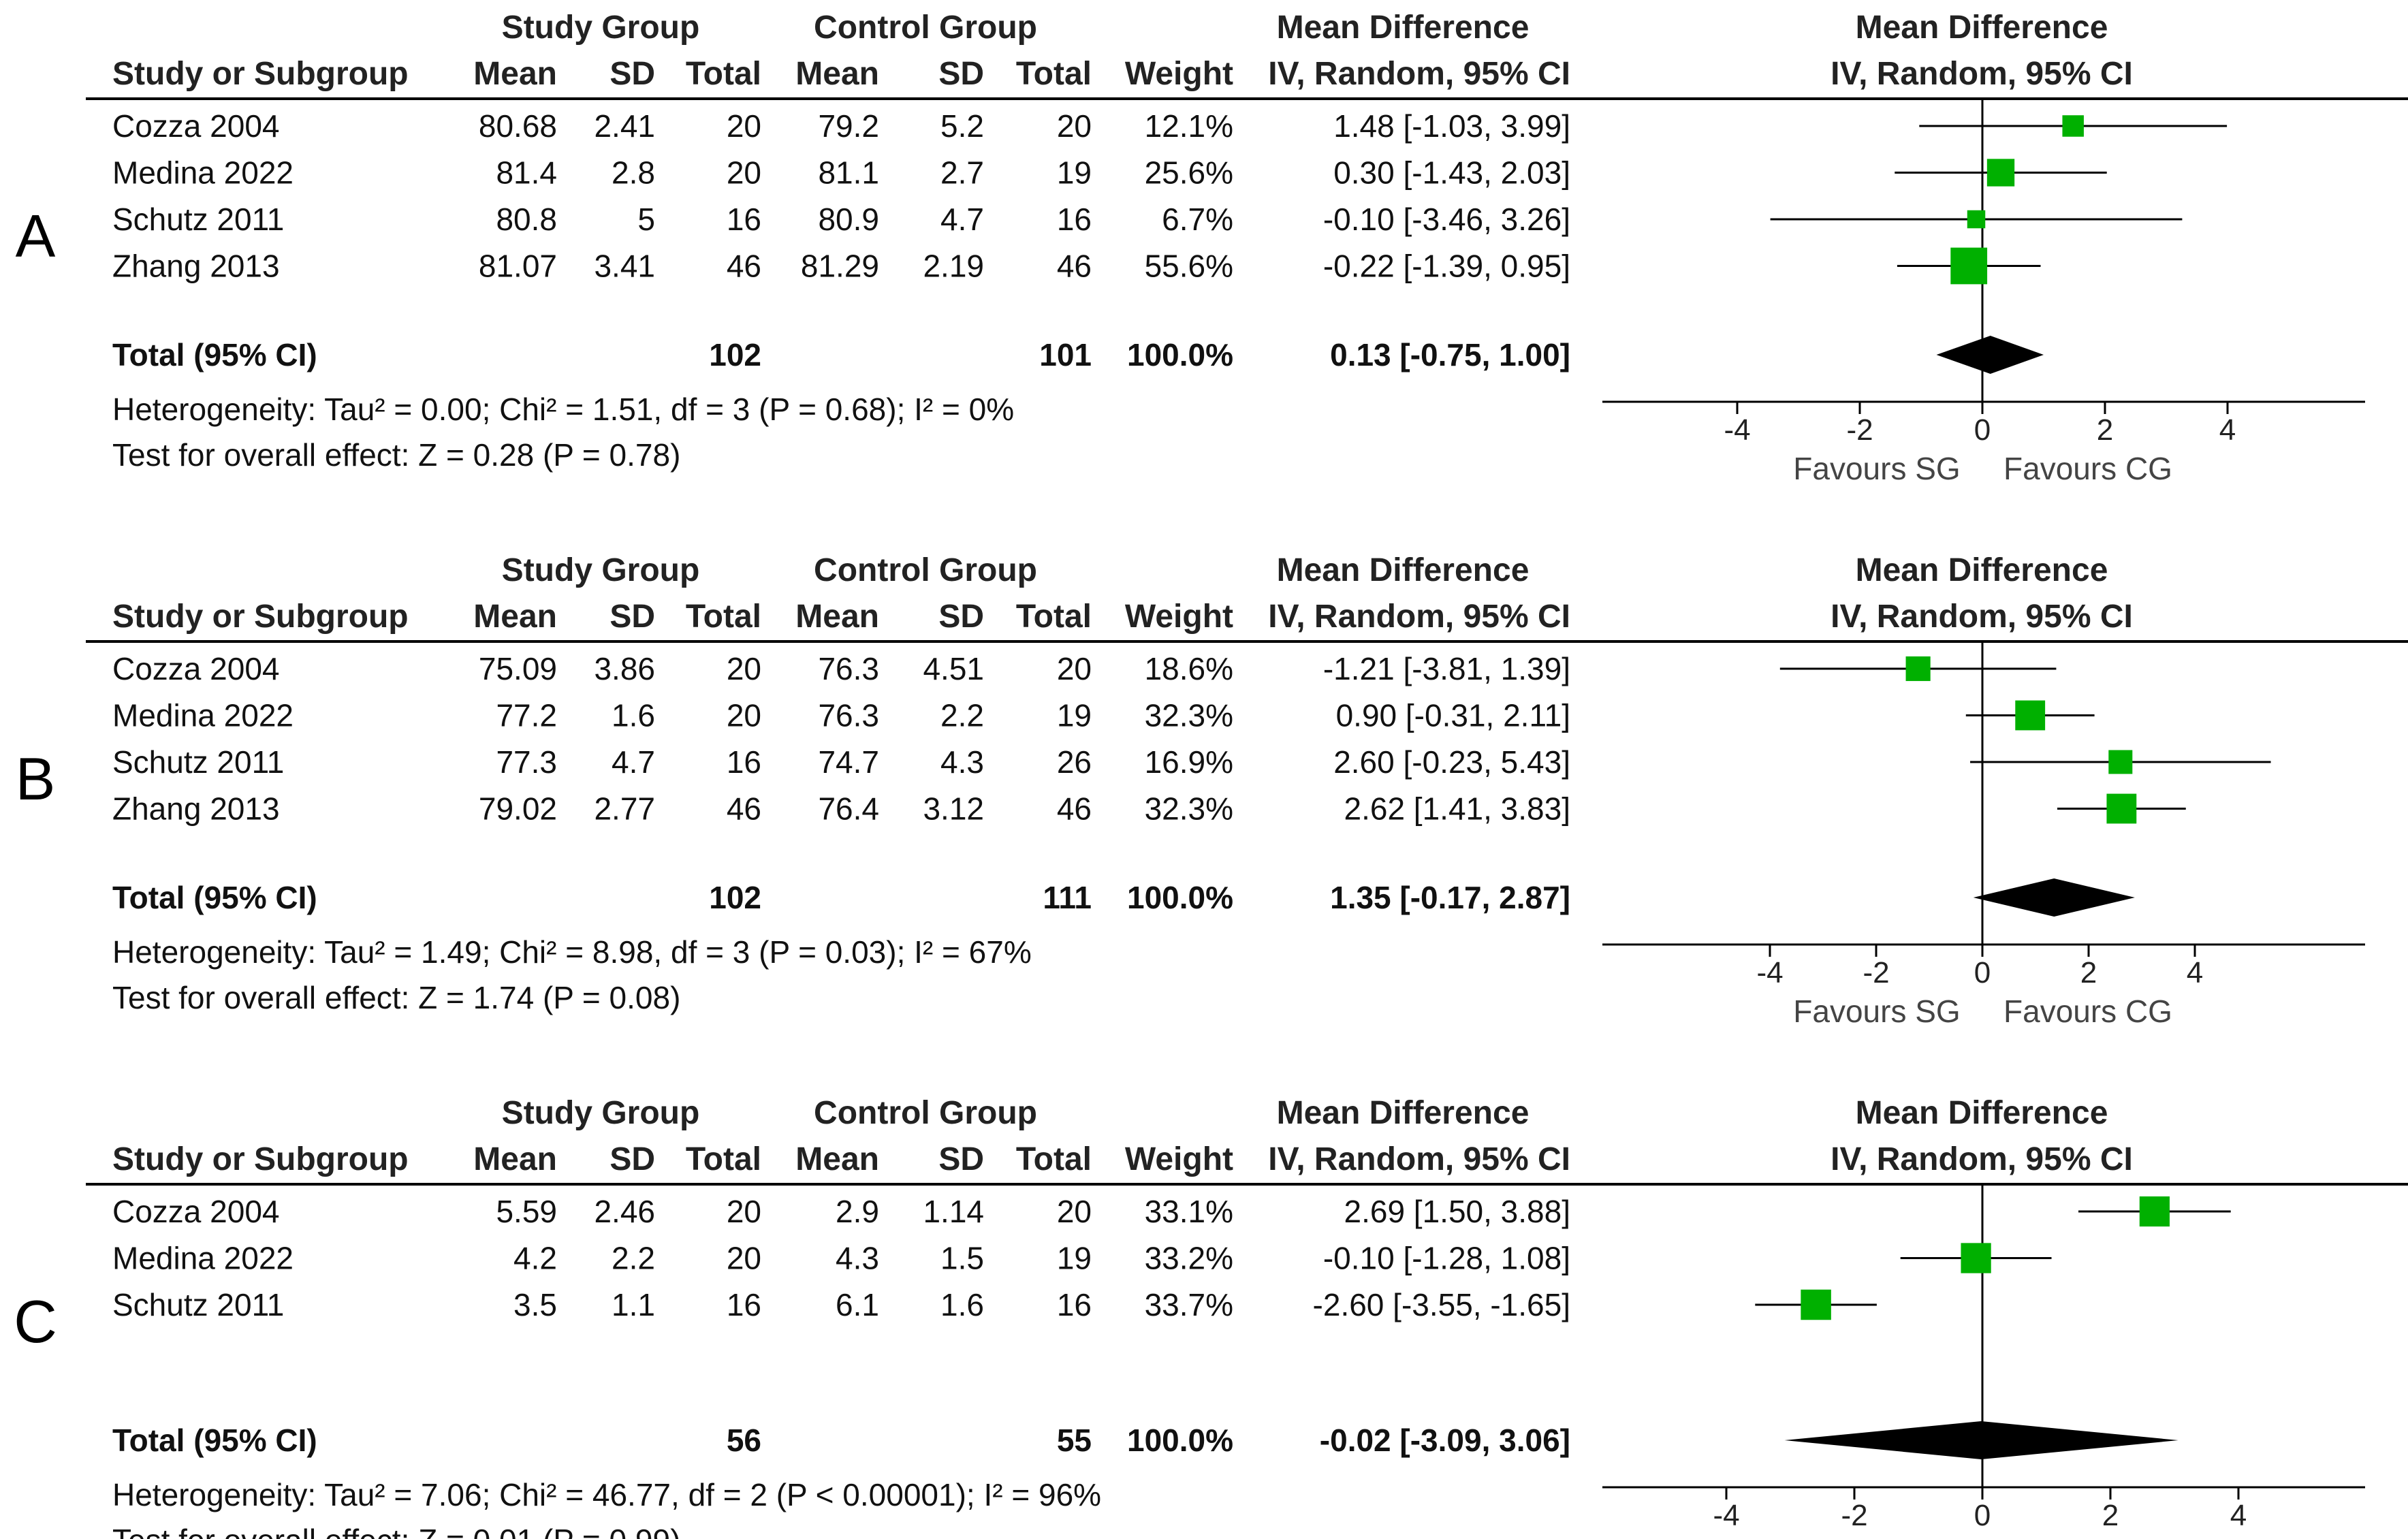  What do you see at coordinates (518, 126) in the screenshot?
I see `sg-mean: 80.68` at bounding box center [518, 126].